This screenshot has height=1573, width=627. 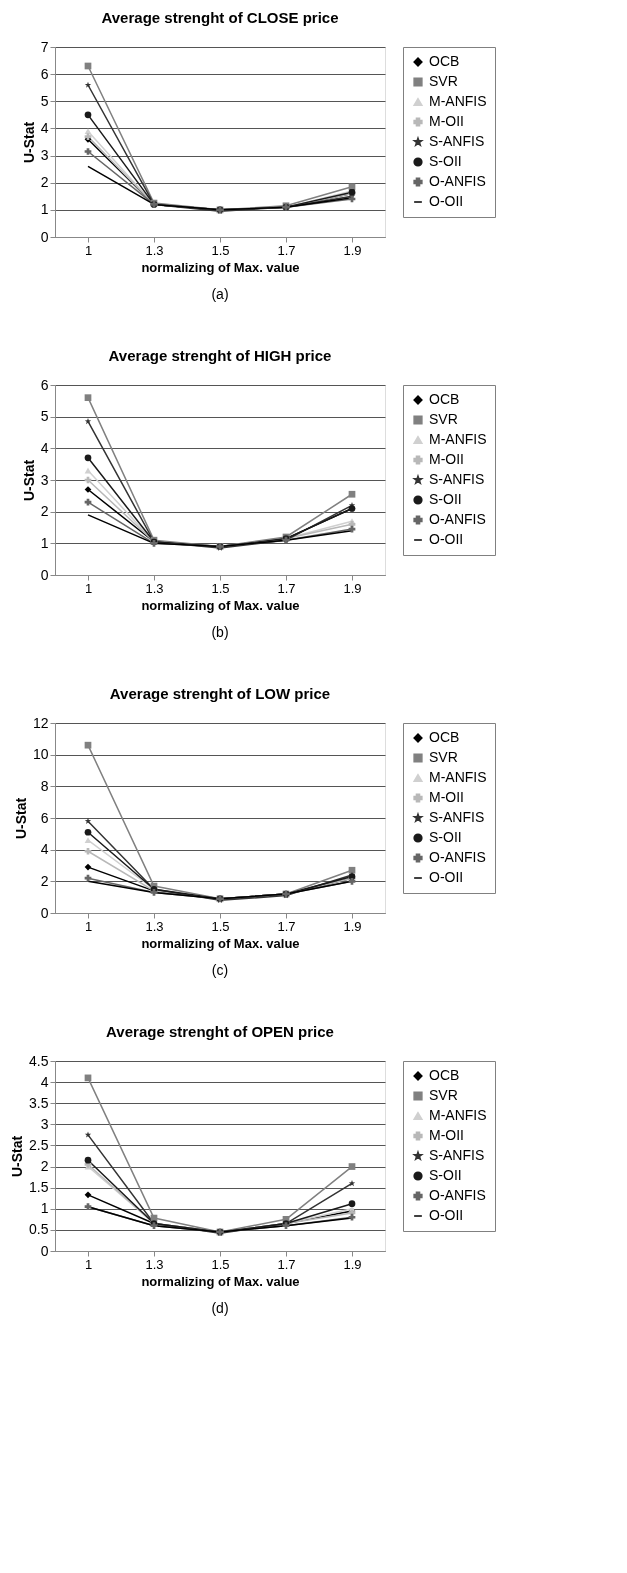 What do you see at coordinates (44, 46) in the screenshot?
I see `y-tick-label: 7` at bounding box center [44, 46].